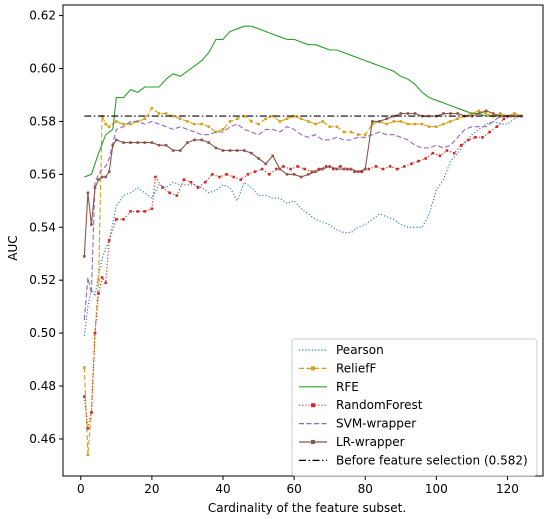 This screenshot has width=550, height=519. Describe the element at coordinates (360, 350) in the screenshot. I see `legend-label: Pearson` at that location.